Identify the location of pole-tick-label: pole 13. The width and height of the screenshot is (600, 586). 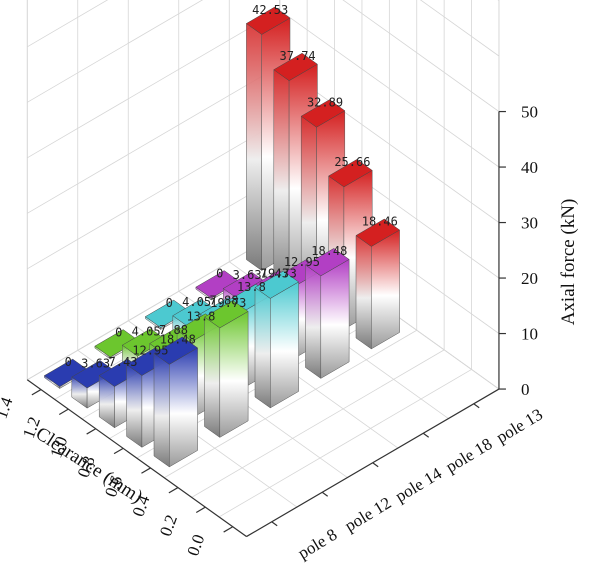
(519, 426).